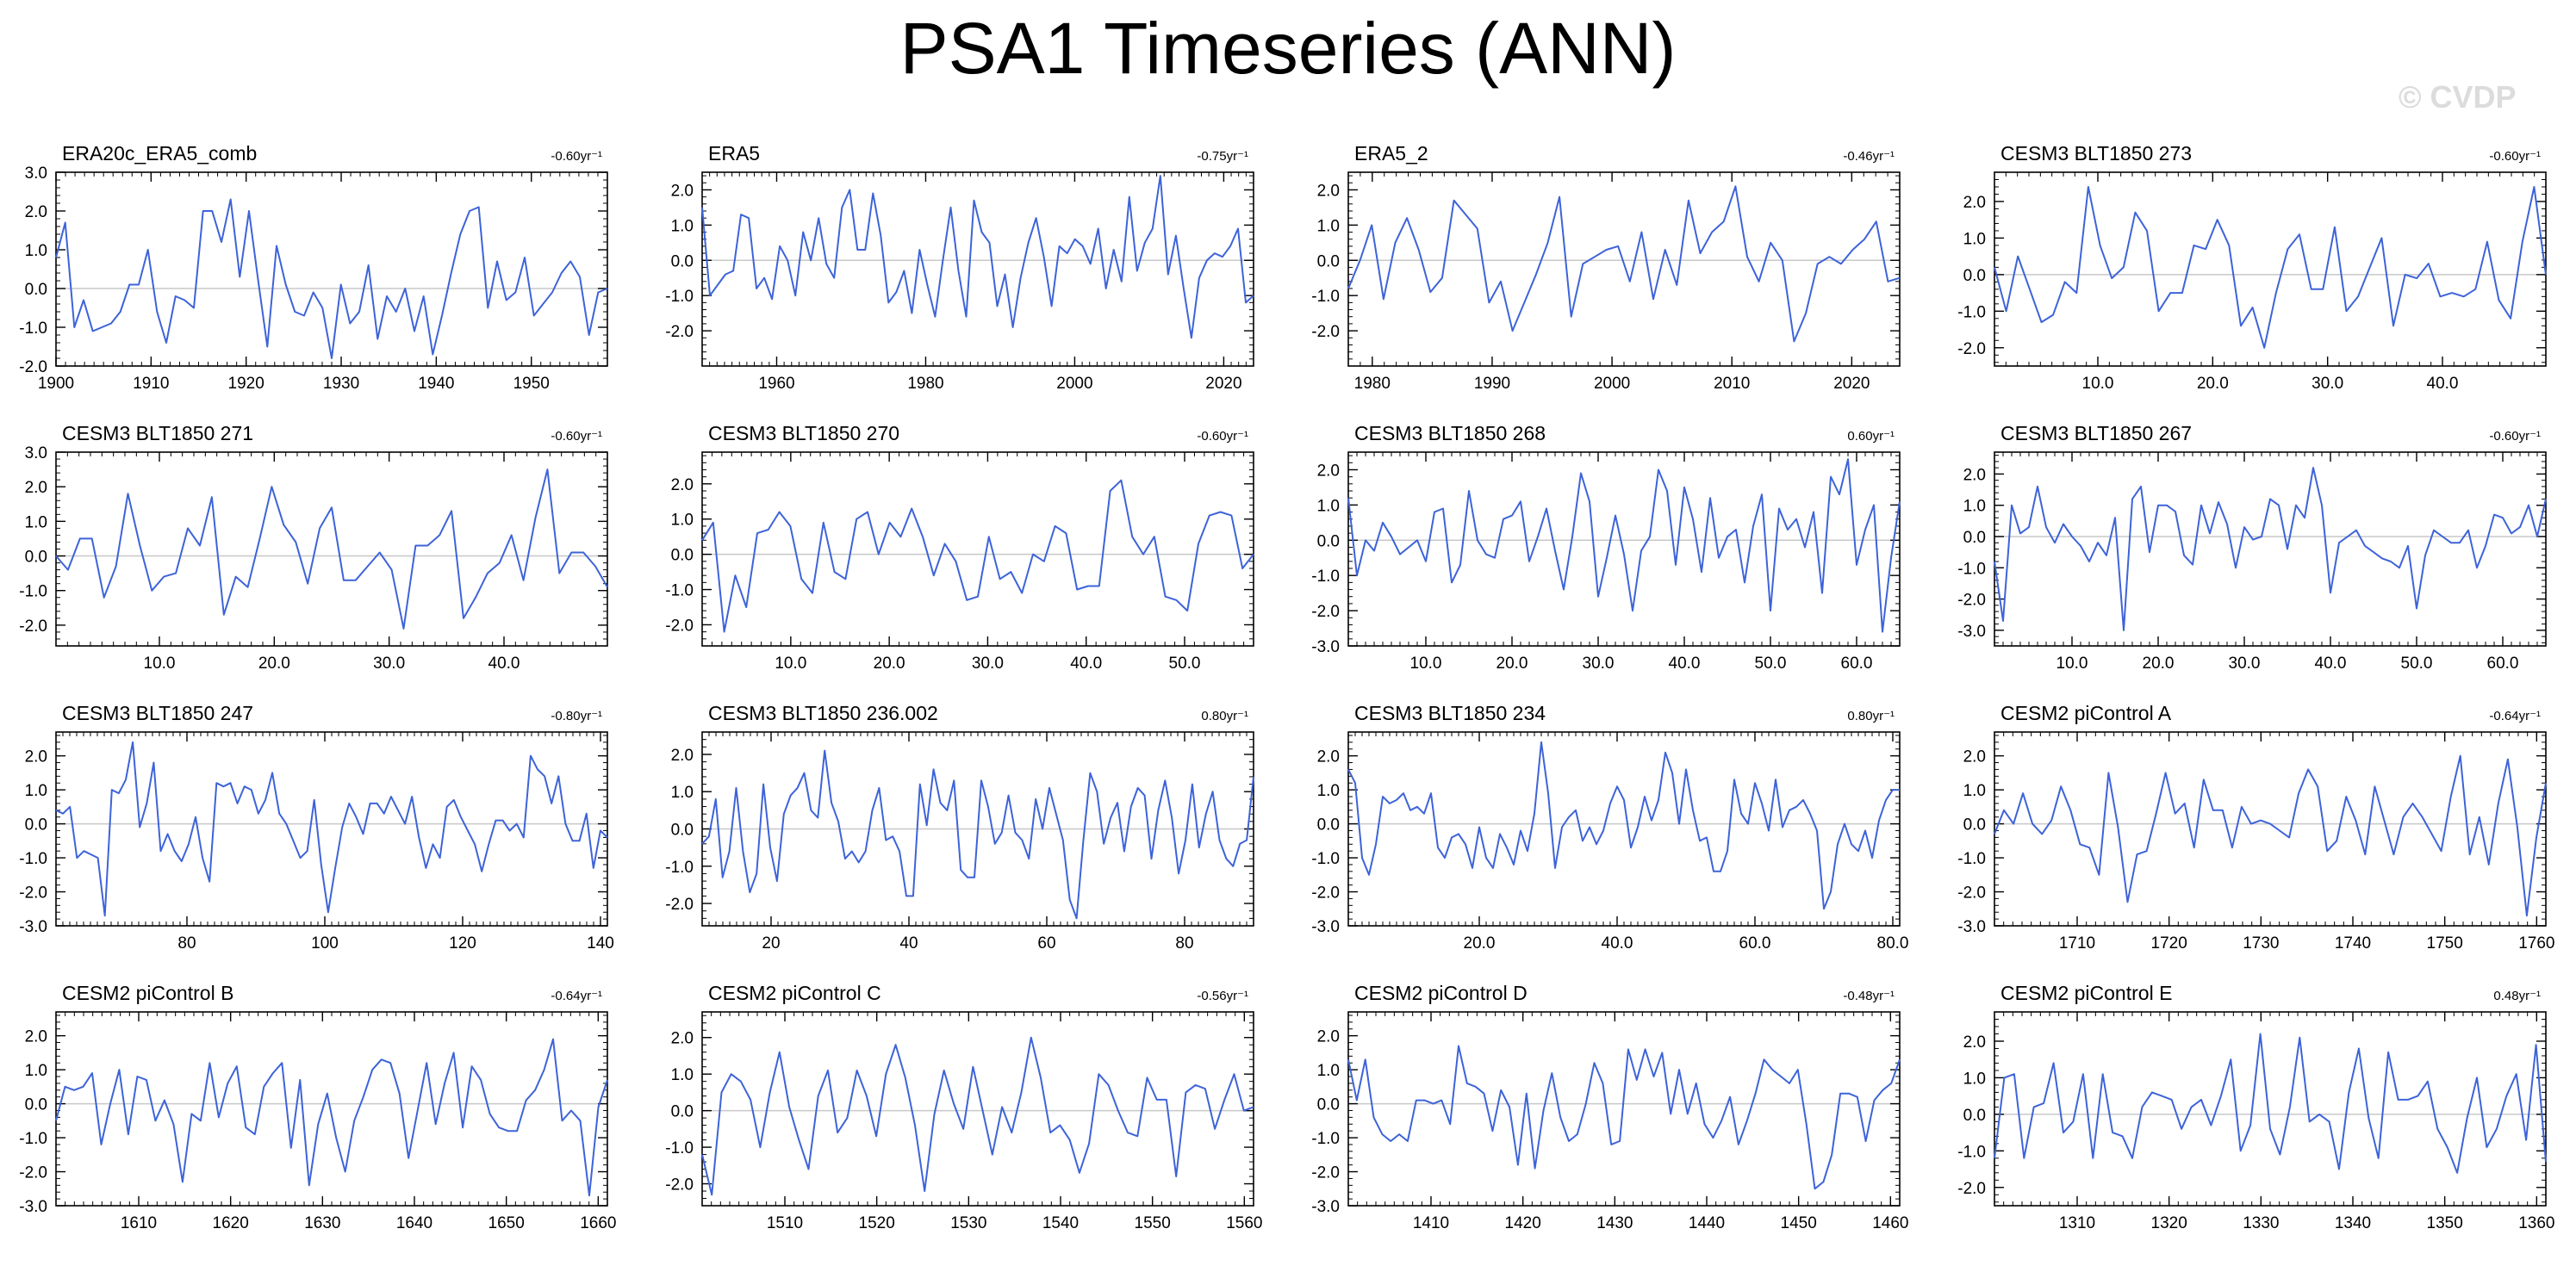  Describe the element at coordinates (1869, 156) in the screenshot. I see `panel-trend-label: -0.46yr⁻¹` at that location.